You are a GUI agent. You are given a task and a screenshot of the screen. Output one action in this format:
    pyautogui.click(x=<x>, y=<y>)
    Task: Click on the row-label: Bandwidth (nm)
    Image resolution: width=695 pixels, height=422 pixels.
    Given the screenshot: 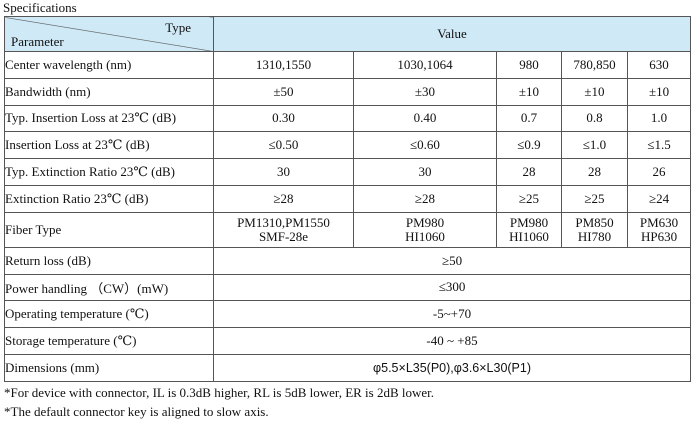 What is the action you would take?
    pyautogui.click(x=109, y=91)
    